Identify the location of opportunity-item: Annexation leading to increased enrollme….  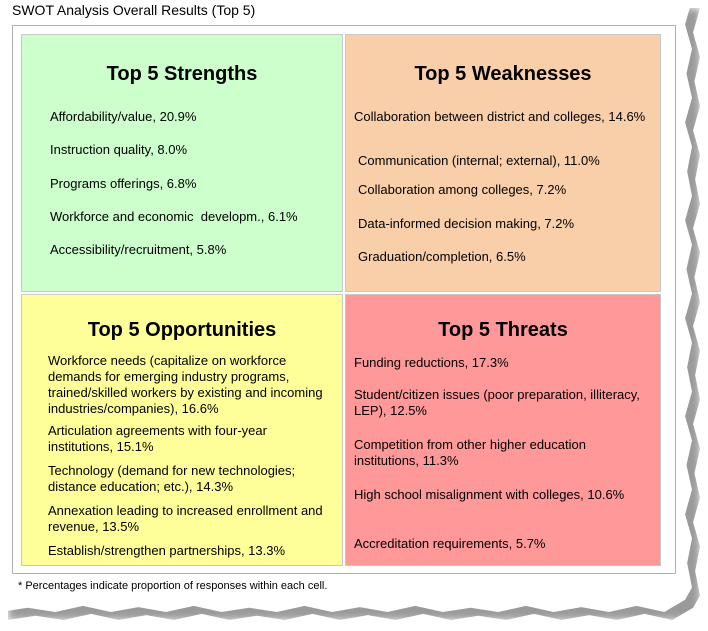
(185, 518).